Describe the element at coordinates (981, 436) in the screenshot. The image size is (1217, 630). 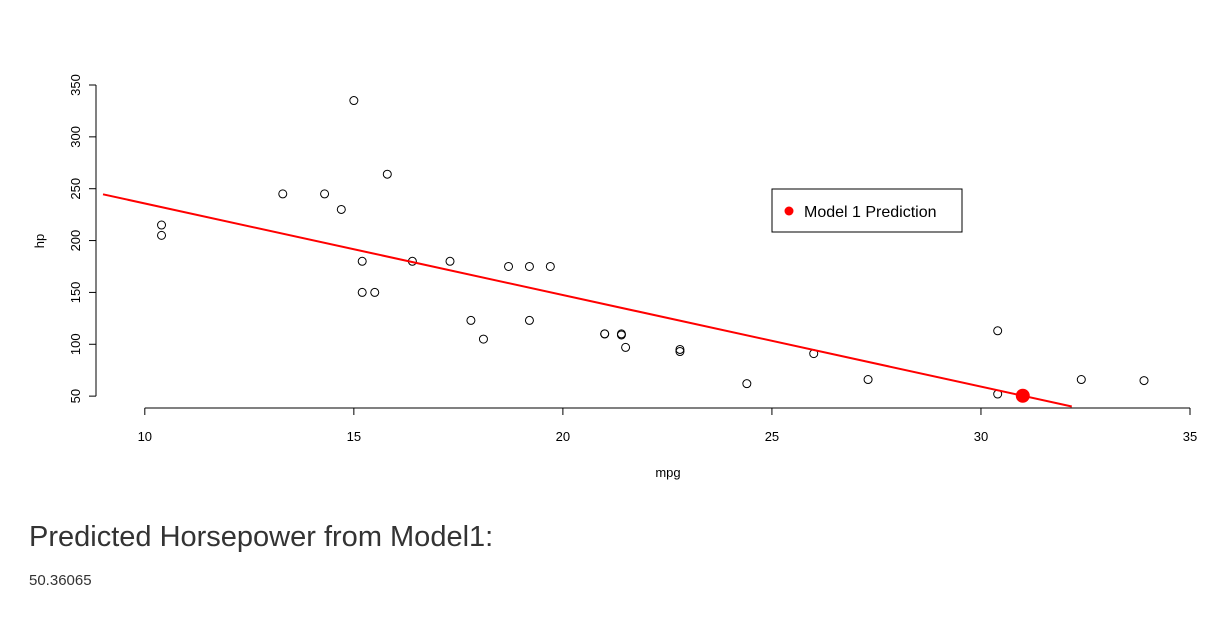
I see `x-tick-label: 30` at that location.